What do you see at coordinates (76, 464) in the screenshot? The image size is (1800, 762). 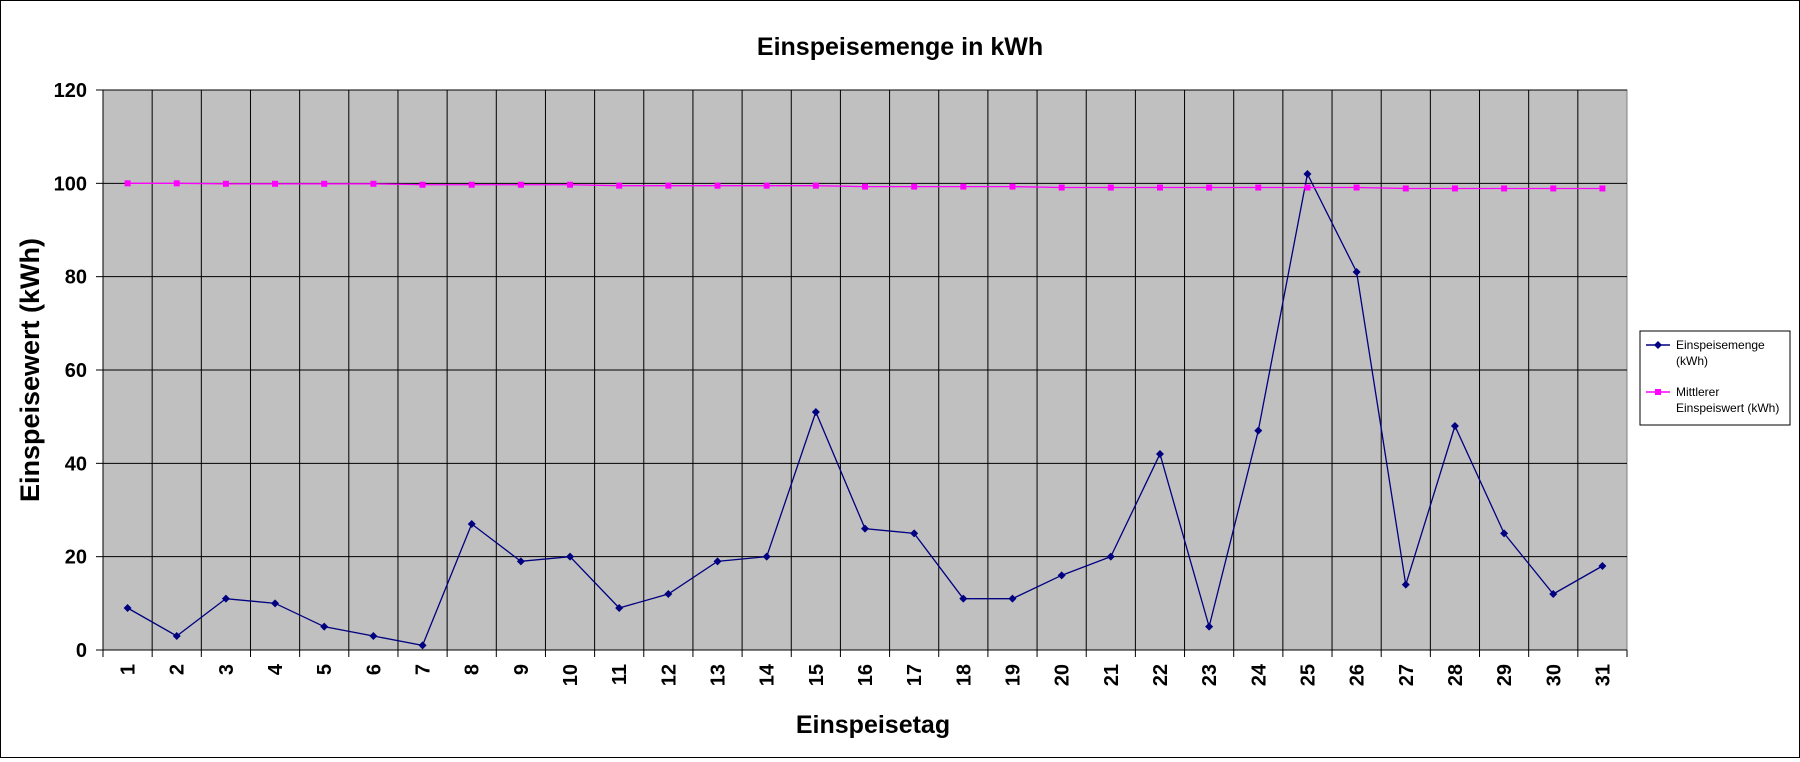 I see `y-tick-label: 40` at bounding box center [76, 464].